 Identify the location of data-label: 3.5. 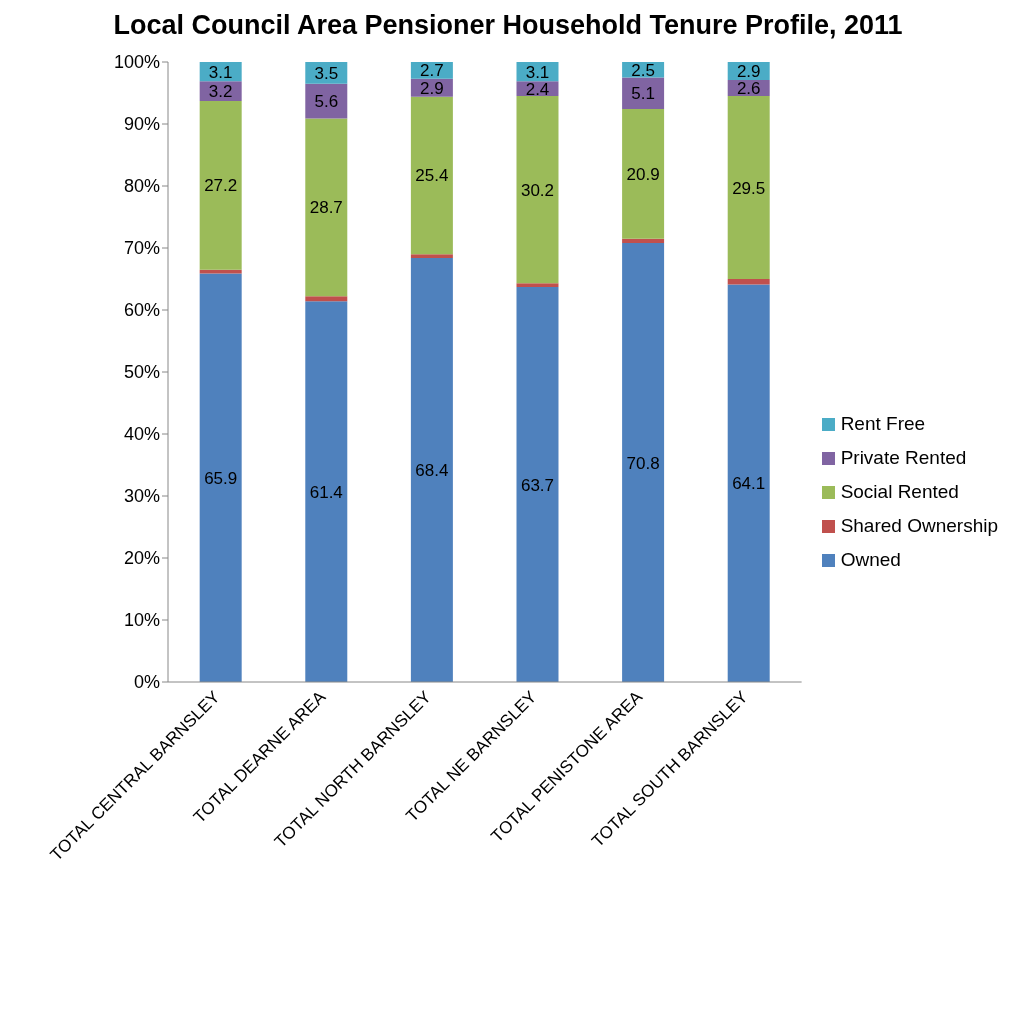
(326, 73).